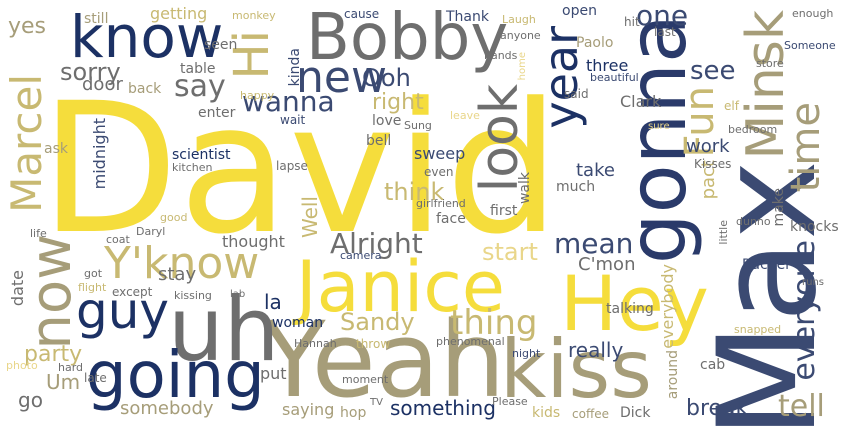 Image resolution: width=851 pixels, height=432 pixels. I want to click on word-runs: runs, so click(813, 282).